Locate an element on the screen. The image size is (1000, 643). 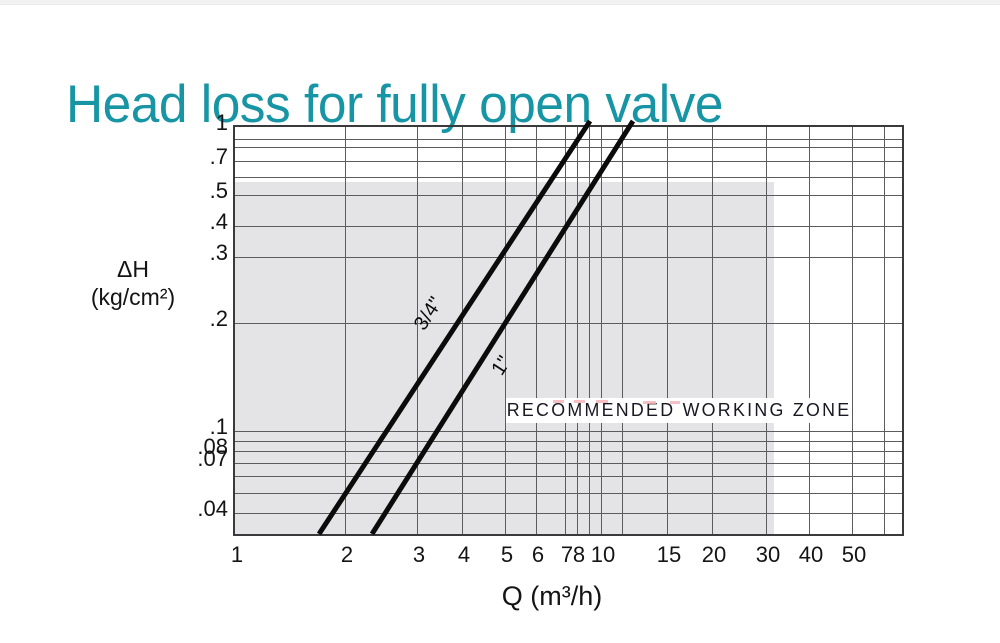
x-tick-label: 6 is located at coordinates (538, 554).